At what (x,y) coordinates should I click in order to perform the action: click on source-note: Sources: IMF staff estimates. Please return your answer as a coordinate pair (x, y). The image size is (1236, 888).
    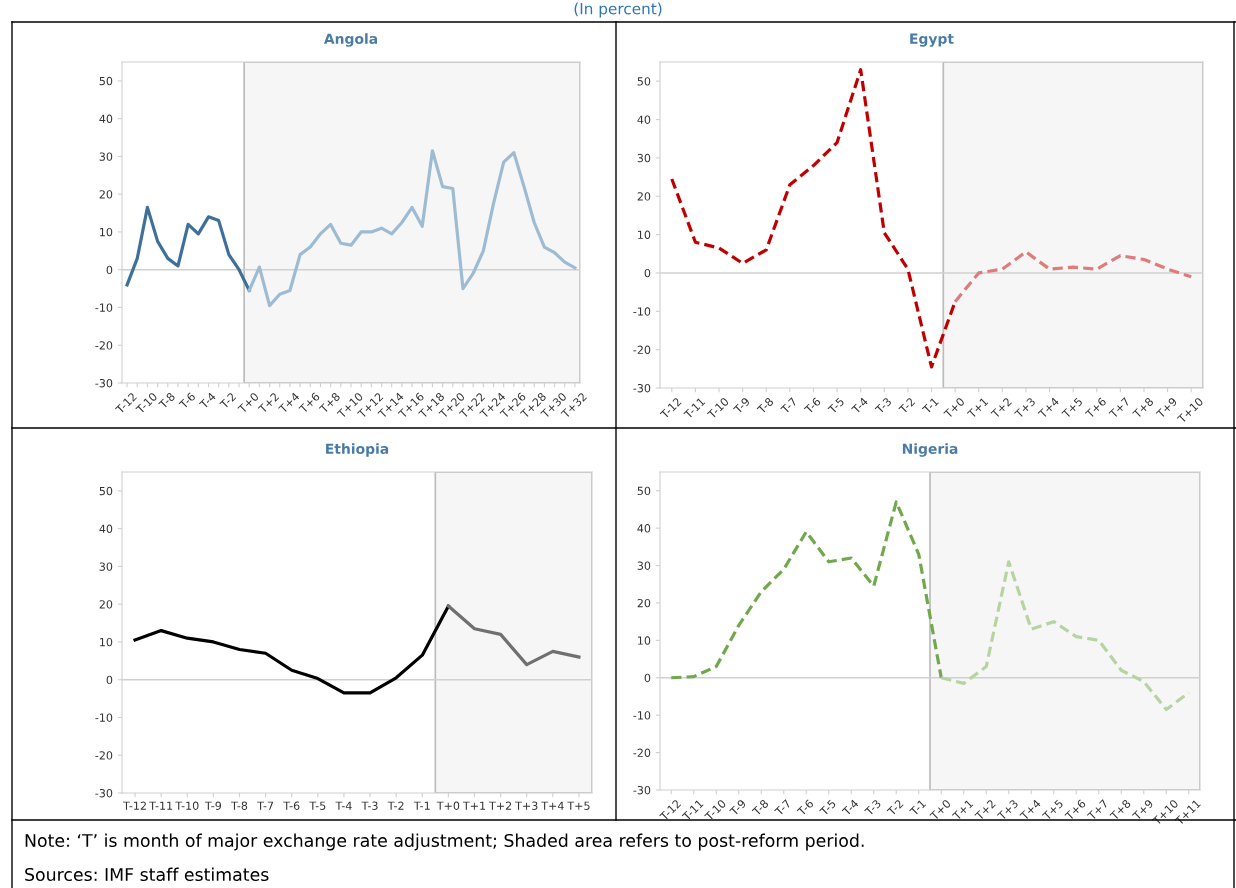
    Looking at the image, I should click on (147, 874).